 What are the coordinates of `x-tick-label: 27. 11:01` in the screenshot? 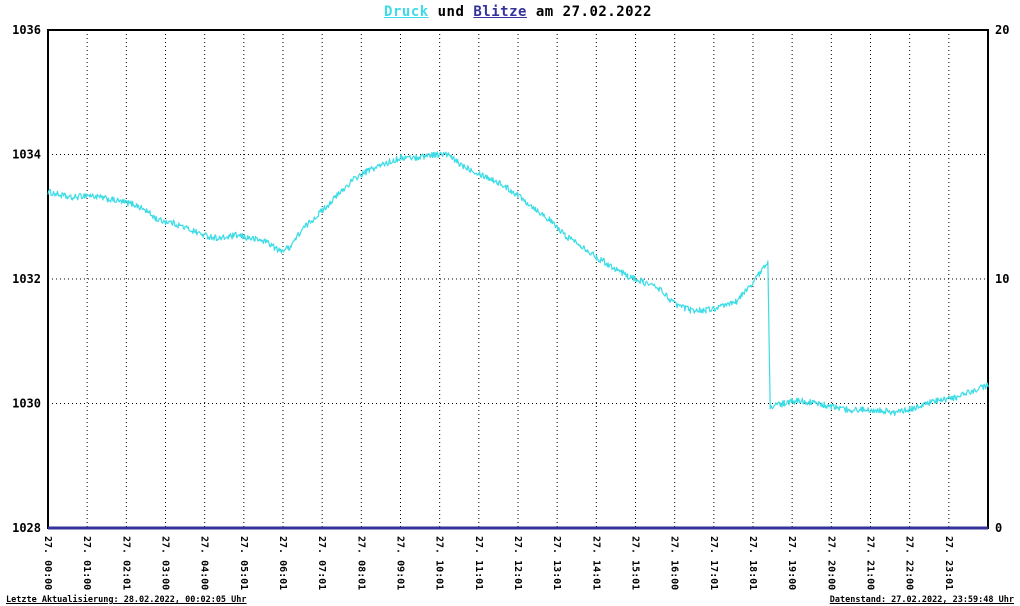 It's located at (478, 563).